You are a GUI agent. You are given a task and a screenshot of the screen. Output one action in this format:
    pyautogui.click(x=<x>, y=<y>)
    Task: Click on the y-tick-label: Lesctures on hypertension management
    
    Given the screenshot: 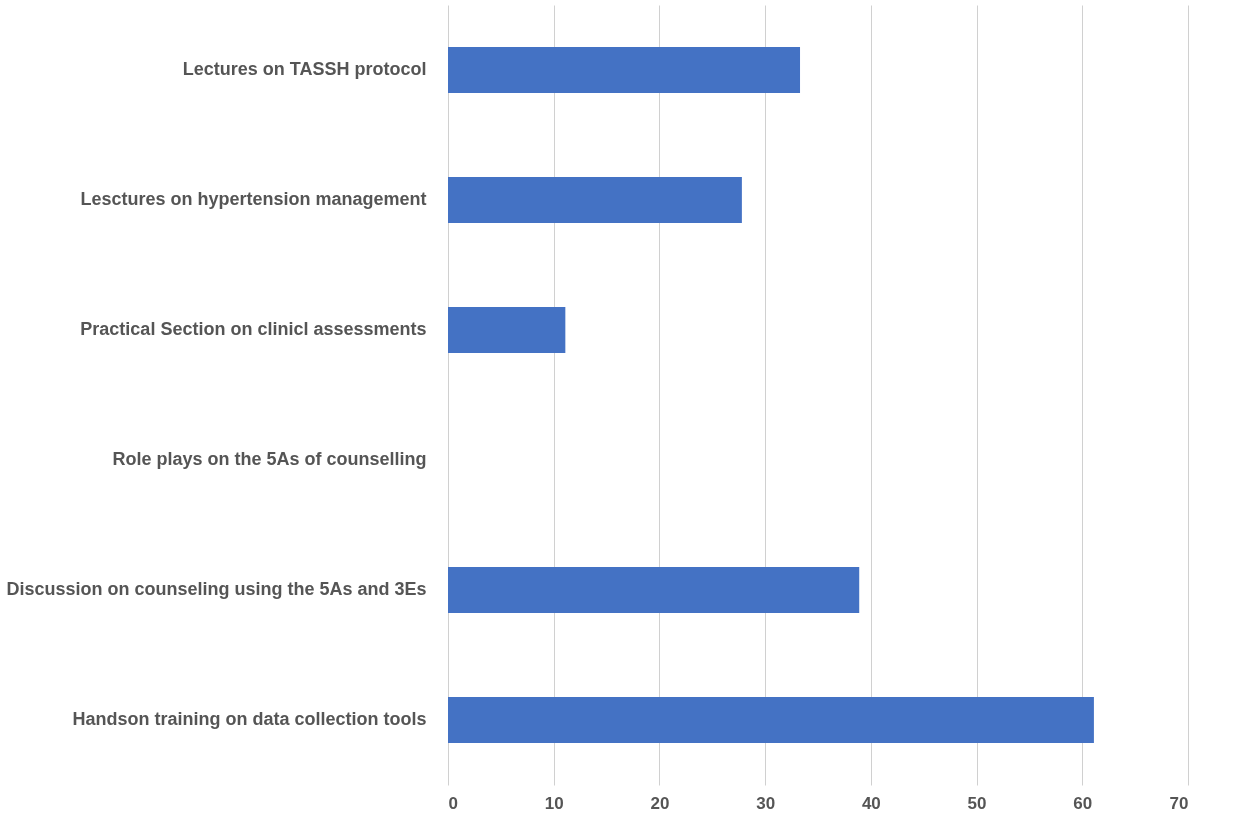 What is the action you would take?
    pyautogui.click(x=253, y=199)
    